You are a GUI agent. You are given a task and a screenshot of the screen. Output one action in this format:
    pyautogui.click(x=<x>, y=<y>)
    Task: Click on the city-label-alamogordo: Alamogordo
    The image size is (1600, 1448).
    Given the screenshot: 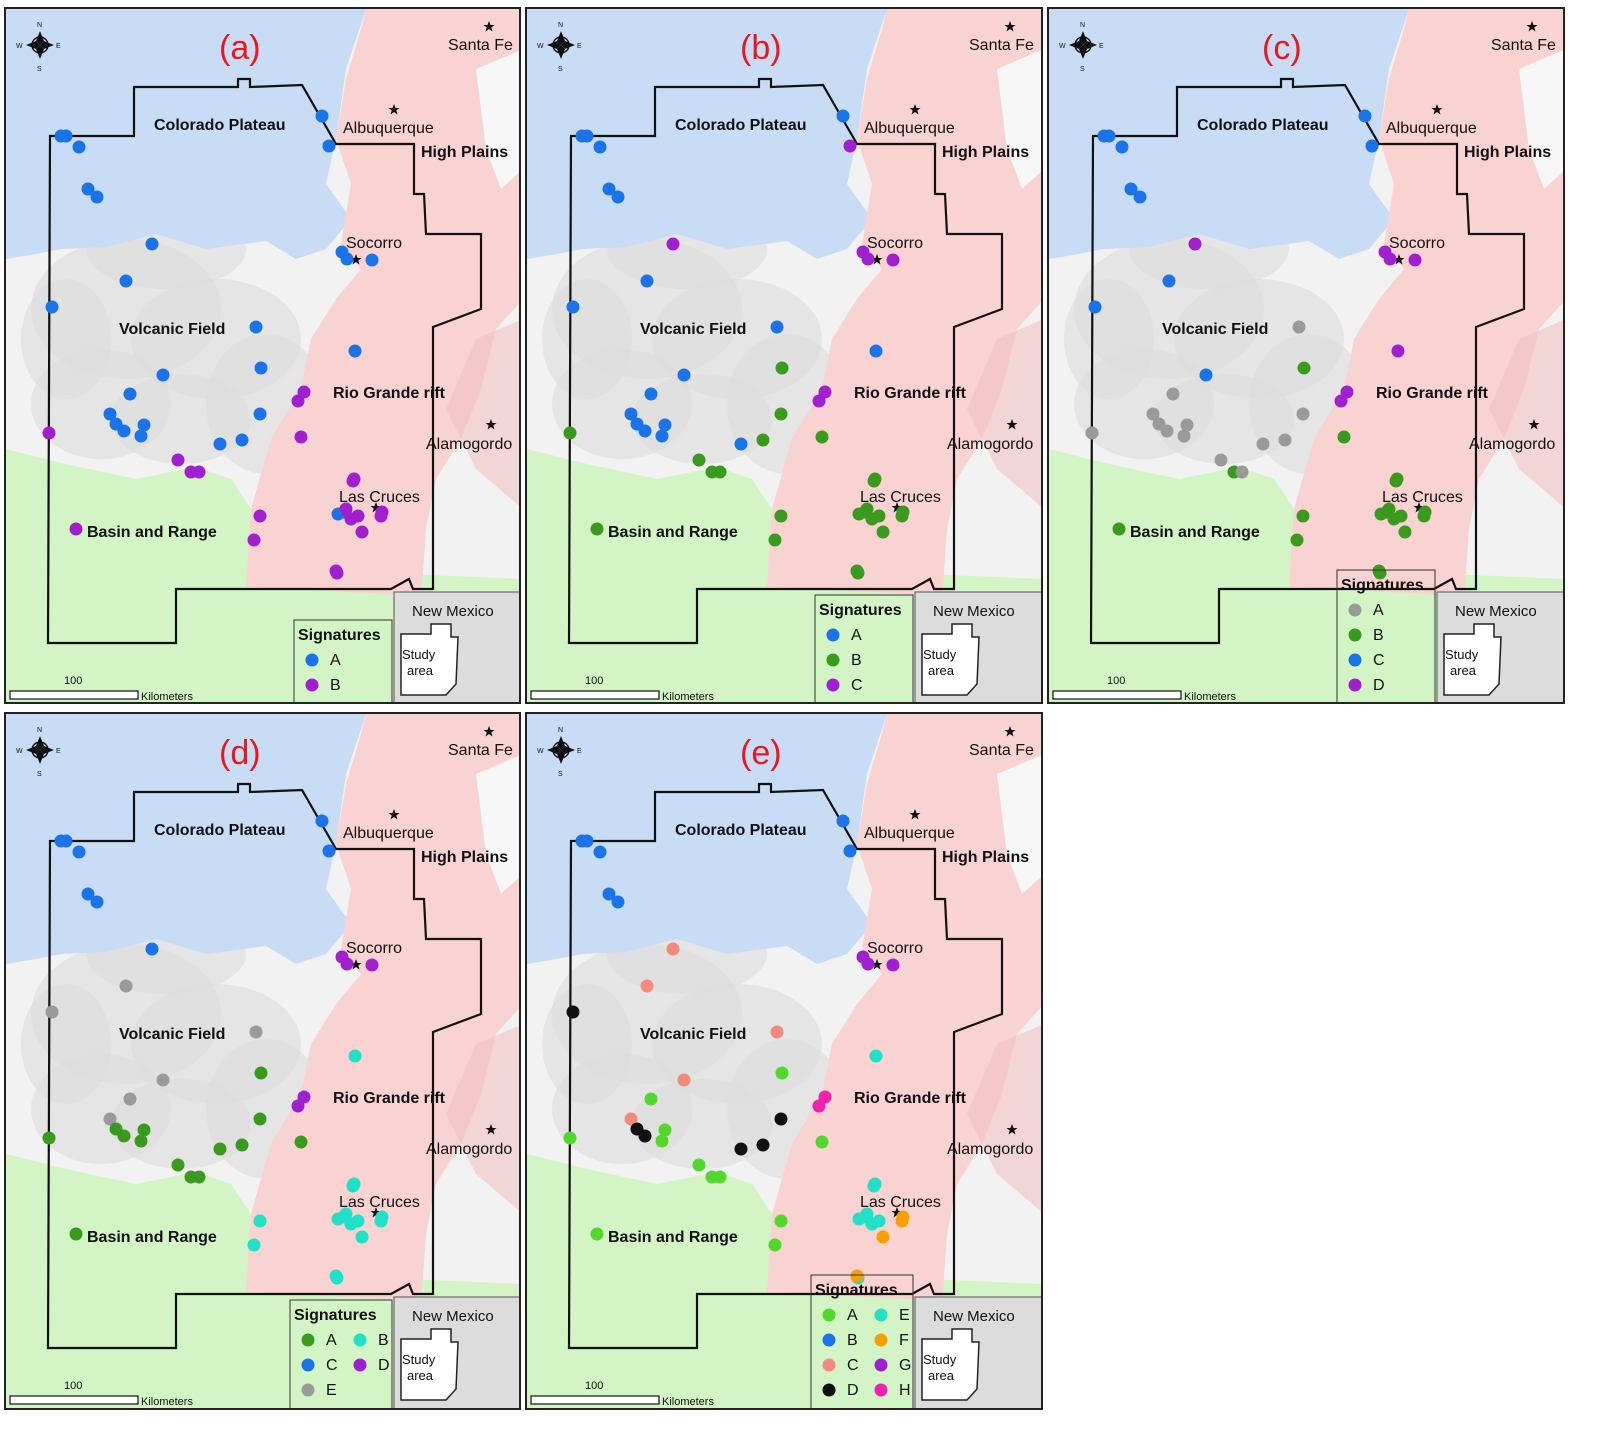 What is the action you would take?
    pyautogui.click(x=990, y=444)
    